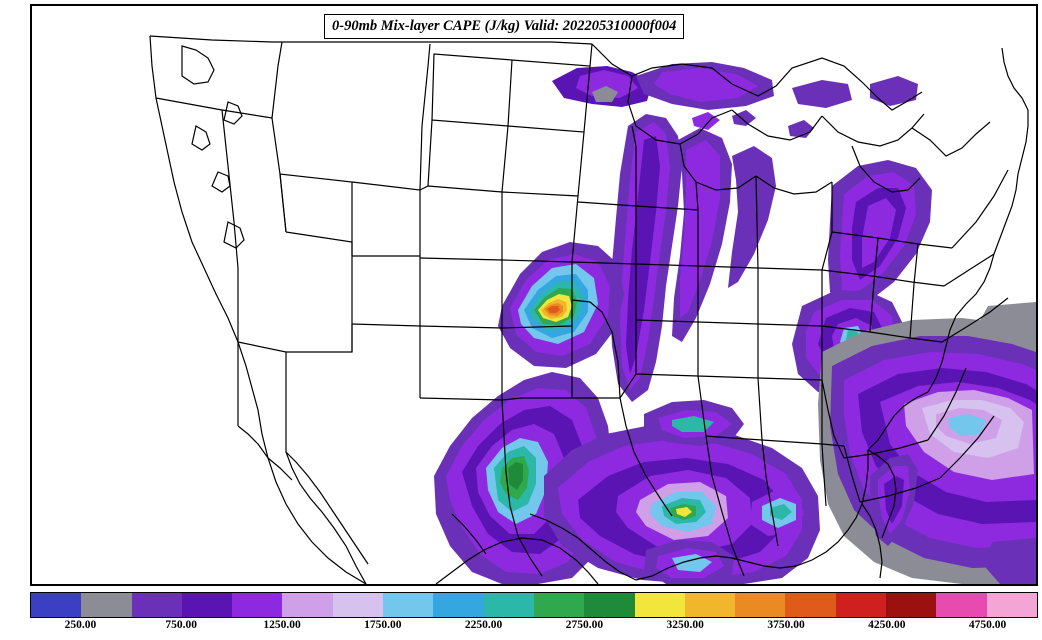 Image resolution: width=1042 pixels, height=640 pixels. I want to click on colorbar-tick-label: 4750.00, so click(987, 625).